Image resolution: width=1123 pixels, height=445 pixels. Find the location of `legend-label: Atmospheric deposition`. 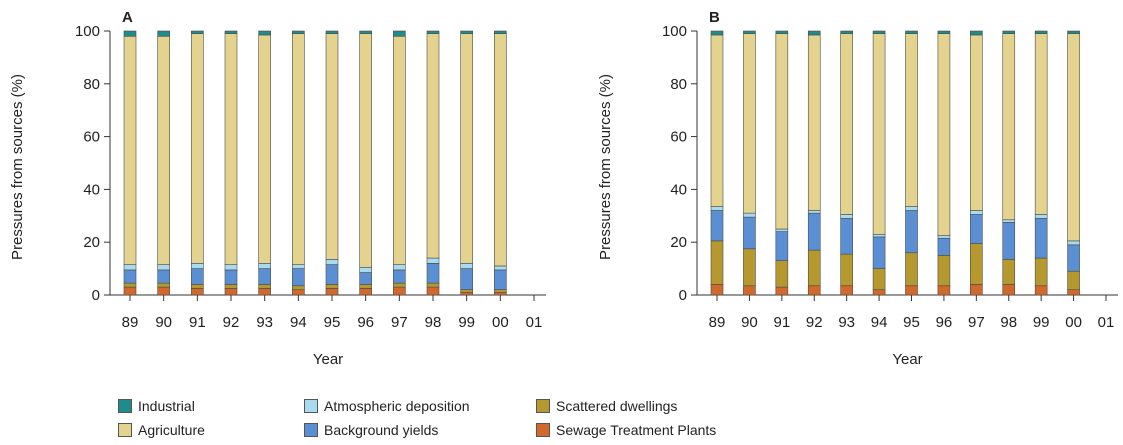

legend-label: Atmospheric deposition is located at coordinates (397, 406).